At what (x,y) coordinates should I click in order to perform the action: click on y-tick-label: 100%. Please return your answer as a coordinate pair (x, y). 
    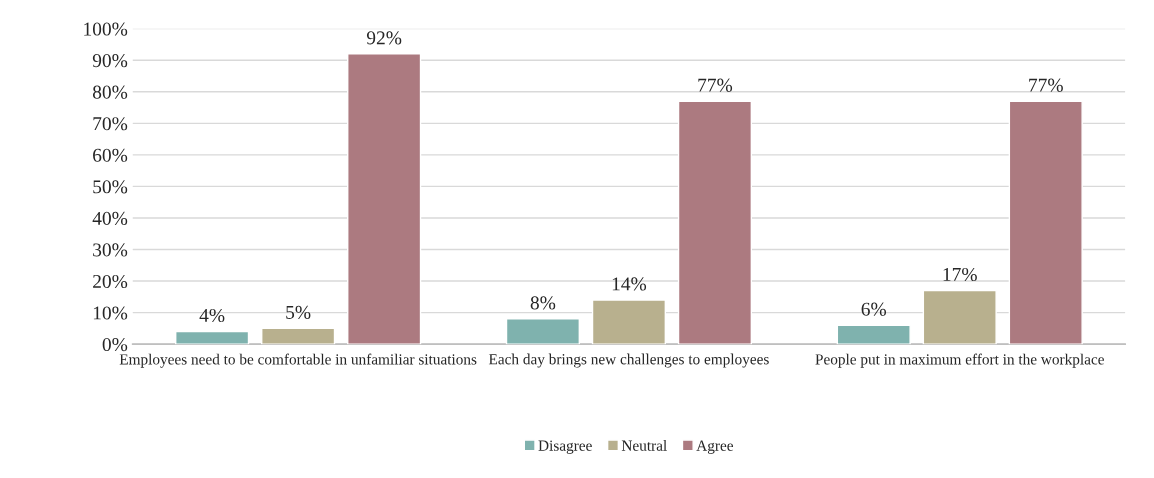
    Looking at the image, I should click on (106, 29).